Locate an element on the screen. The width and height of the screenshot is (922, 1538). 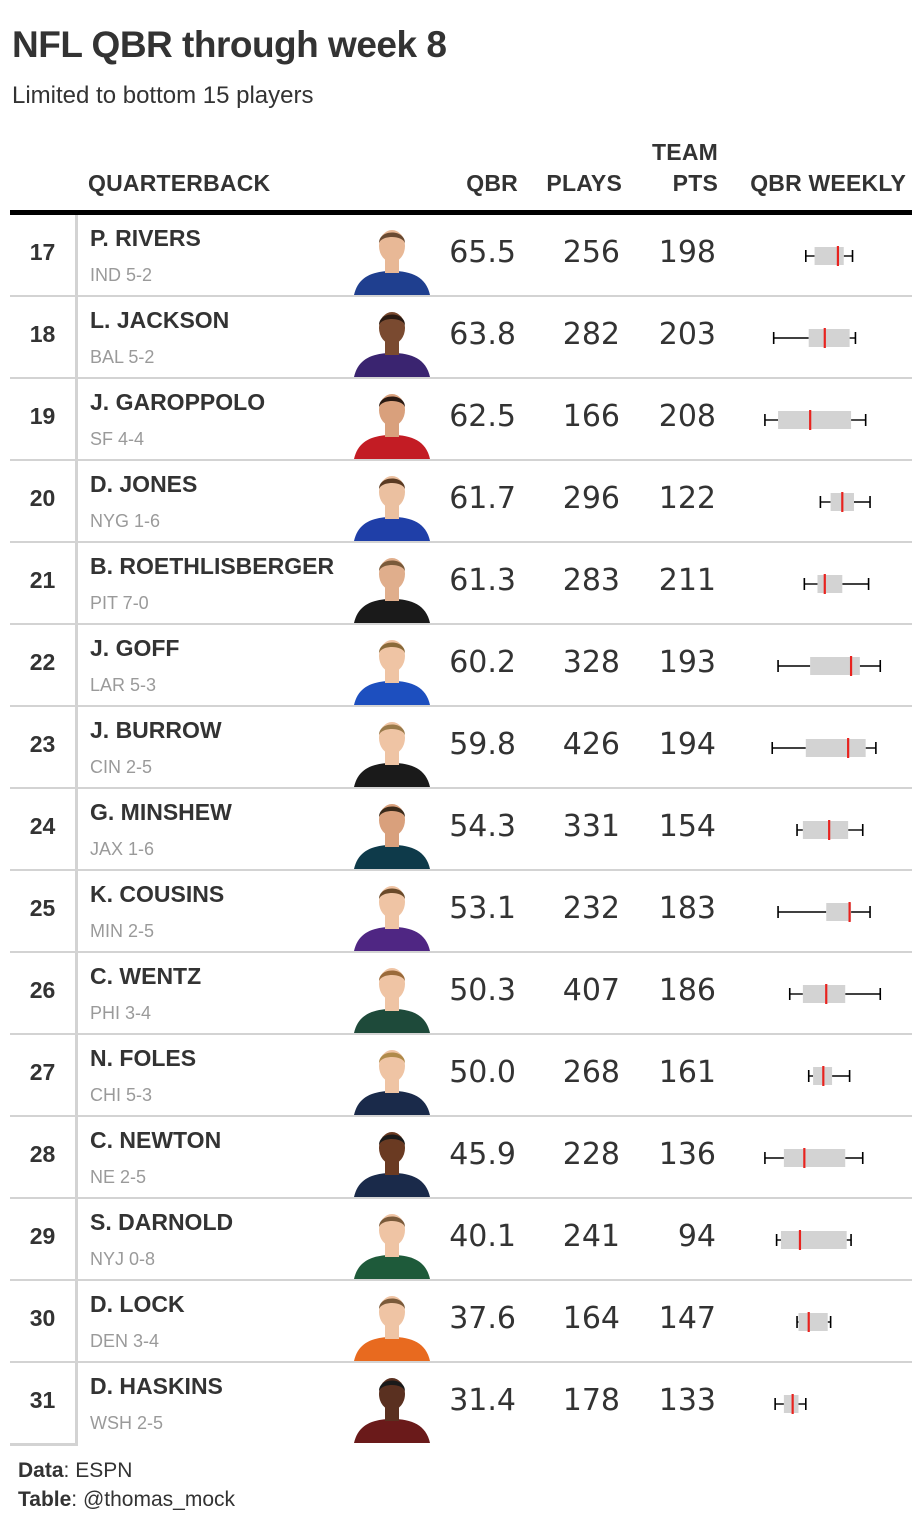
footer-data-value: : ESPN is located at coordinates (98, 1470).